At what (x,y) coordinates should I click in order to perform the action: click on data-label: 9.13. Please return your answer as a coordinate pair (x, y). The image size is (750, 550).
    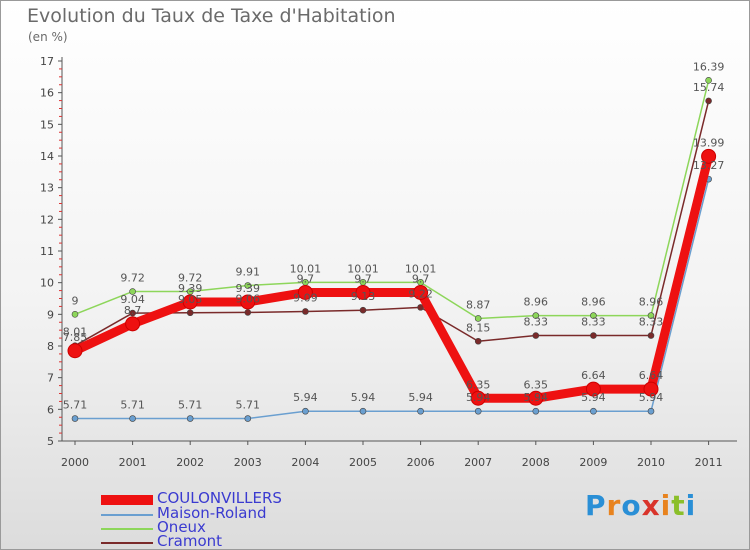
    Looking at the image, I should click on (363, 296).